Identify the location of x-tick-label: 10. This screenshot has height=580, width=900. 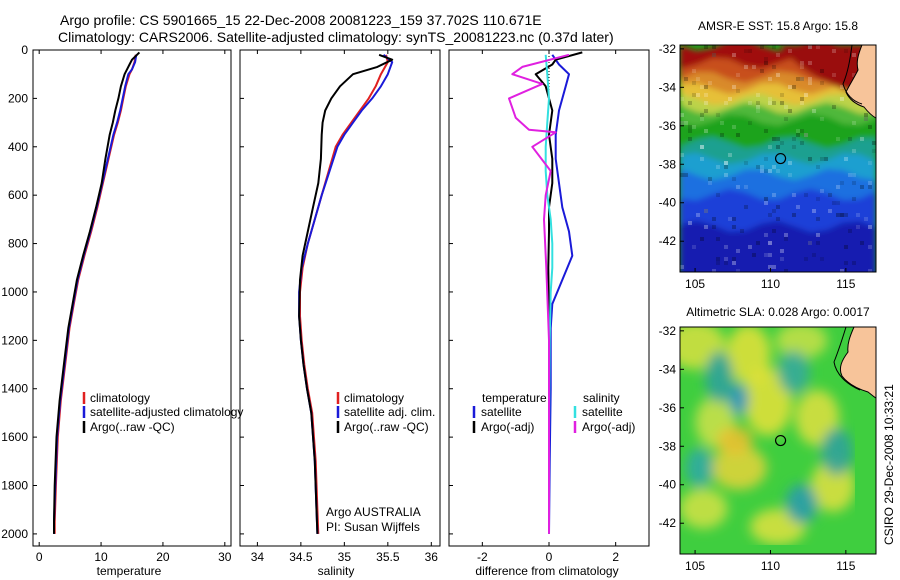
(101, 557).